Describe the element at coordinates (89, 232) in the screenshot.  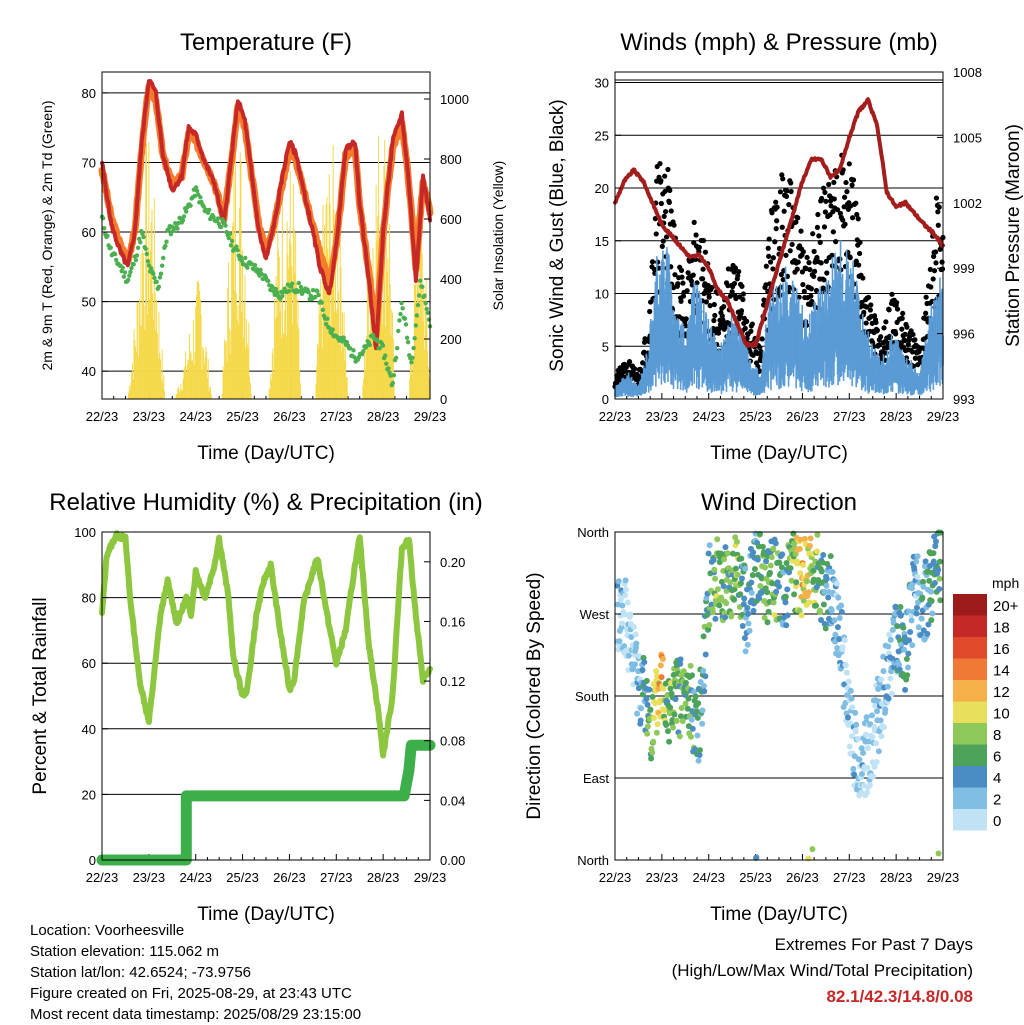
I see `y-tick-label: 60` at that location.